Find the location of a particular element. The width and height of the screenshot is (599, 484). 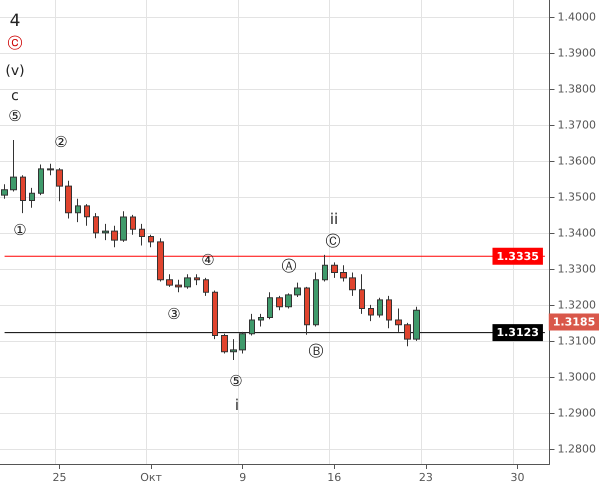

y-tick-label: 1.3200 is located at coordinates (577, 305).